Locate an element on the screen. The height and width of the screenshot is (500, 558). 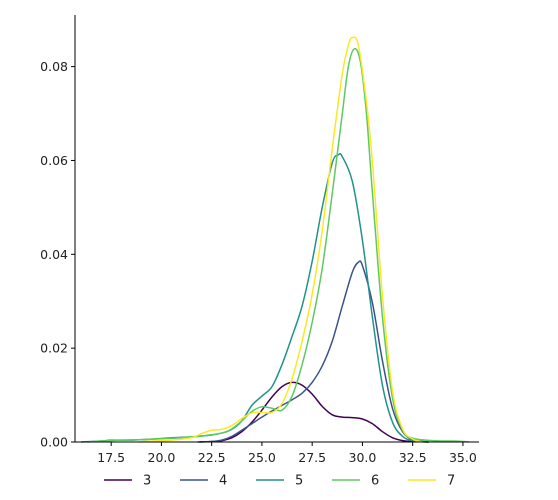
legend: 3 4 5 6 7 is located at coordinates (279, 481).